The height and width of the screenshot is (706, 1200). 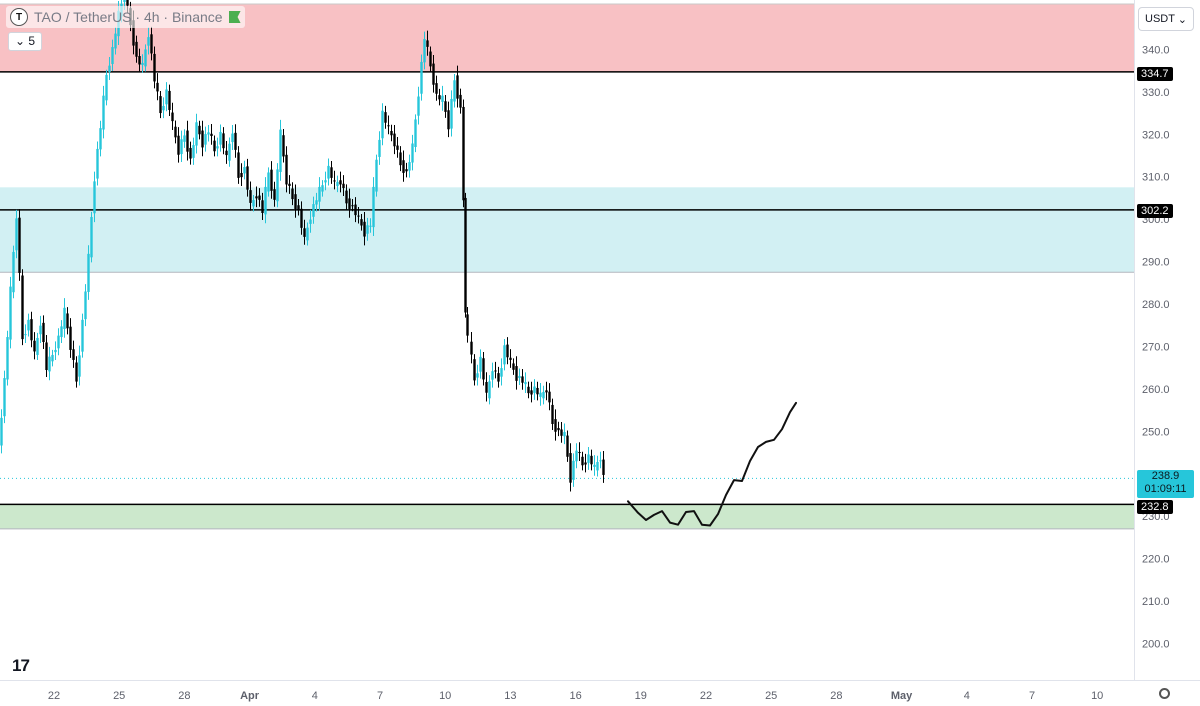 I want to click on y-tick-label: 270.0, so click(x=1156, y=347).